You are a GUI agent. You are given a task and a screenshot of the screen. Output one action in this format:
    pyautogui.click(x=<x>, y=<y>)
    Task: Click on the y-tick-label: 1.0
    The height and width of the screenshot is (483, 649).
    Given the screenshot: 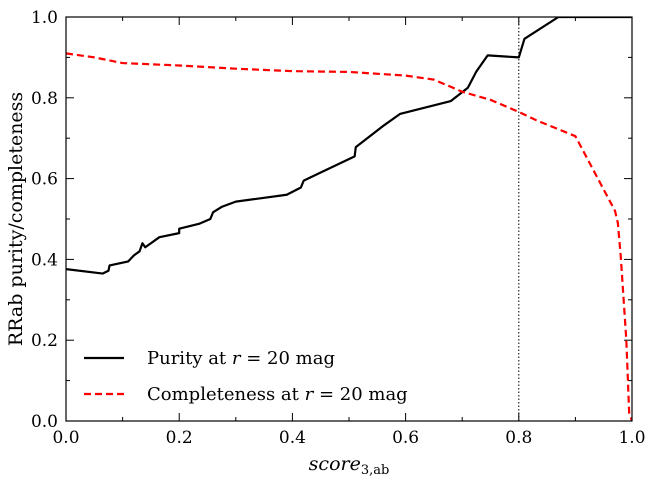 What is the action you would take?
    pyautogui.click(x=44, y=18)
    